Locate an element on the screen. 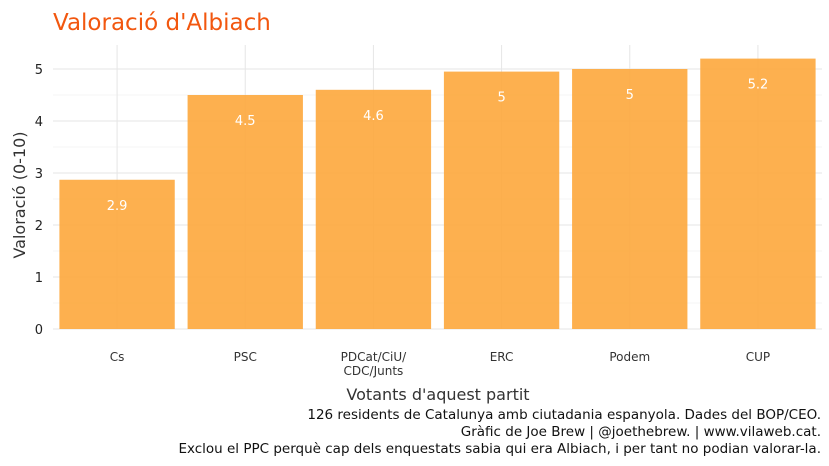 Image resolution: width=829 pixels, height=466 pixels. y-tick-label: 2 is located at coordinates (39, 226).